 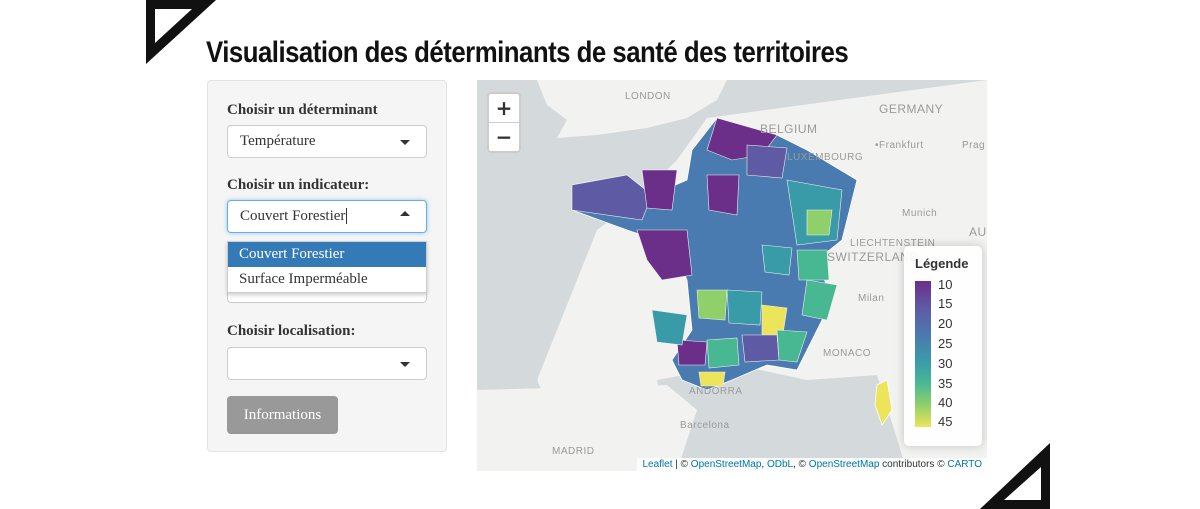 What do you see at coordinates (648, 96) in the screenshot?
I see `map-label-london: LONDON` at bounding box center [648, 96].